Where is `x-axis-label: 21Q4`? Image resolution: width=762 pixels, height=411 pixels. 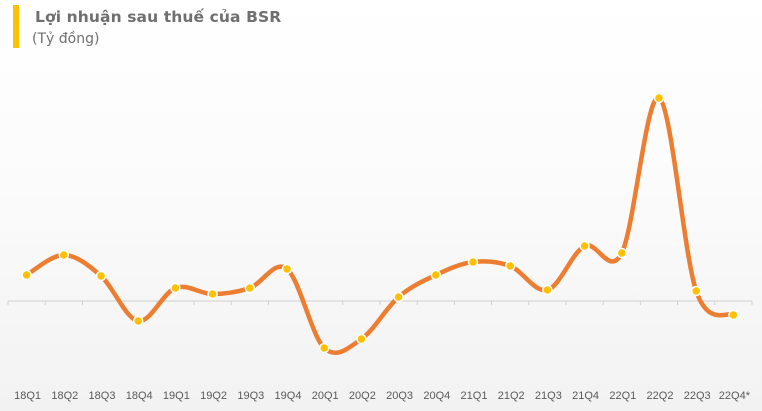 x-axis-label: 21Q4 is located at coordinates (586, 396).